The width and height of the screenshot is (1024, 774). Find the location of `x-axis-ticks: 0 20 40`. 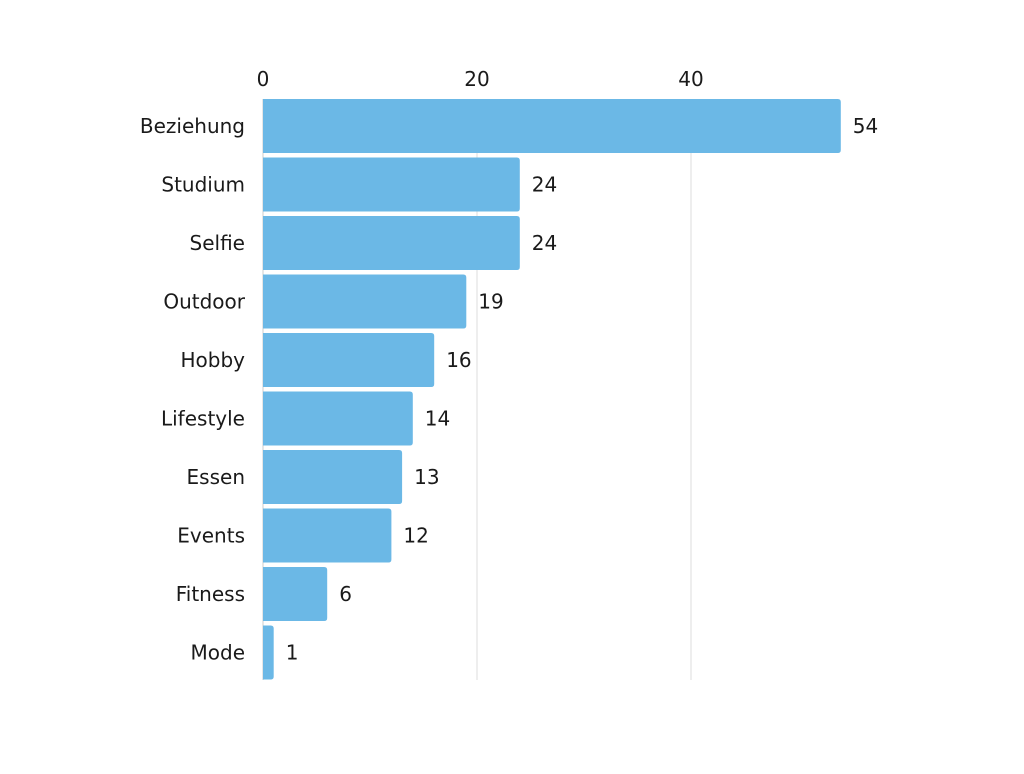

x-axis-ticks: 0 20 40 is located at coordinates (480, 79).